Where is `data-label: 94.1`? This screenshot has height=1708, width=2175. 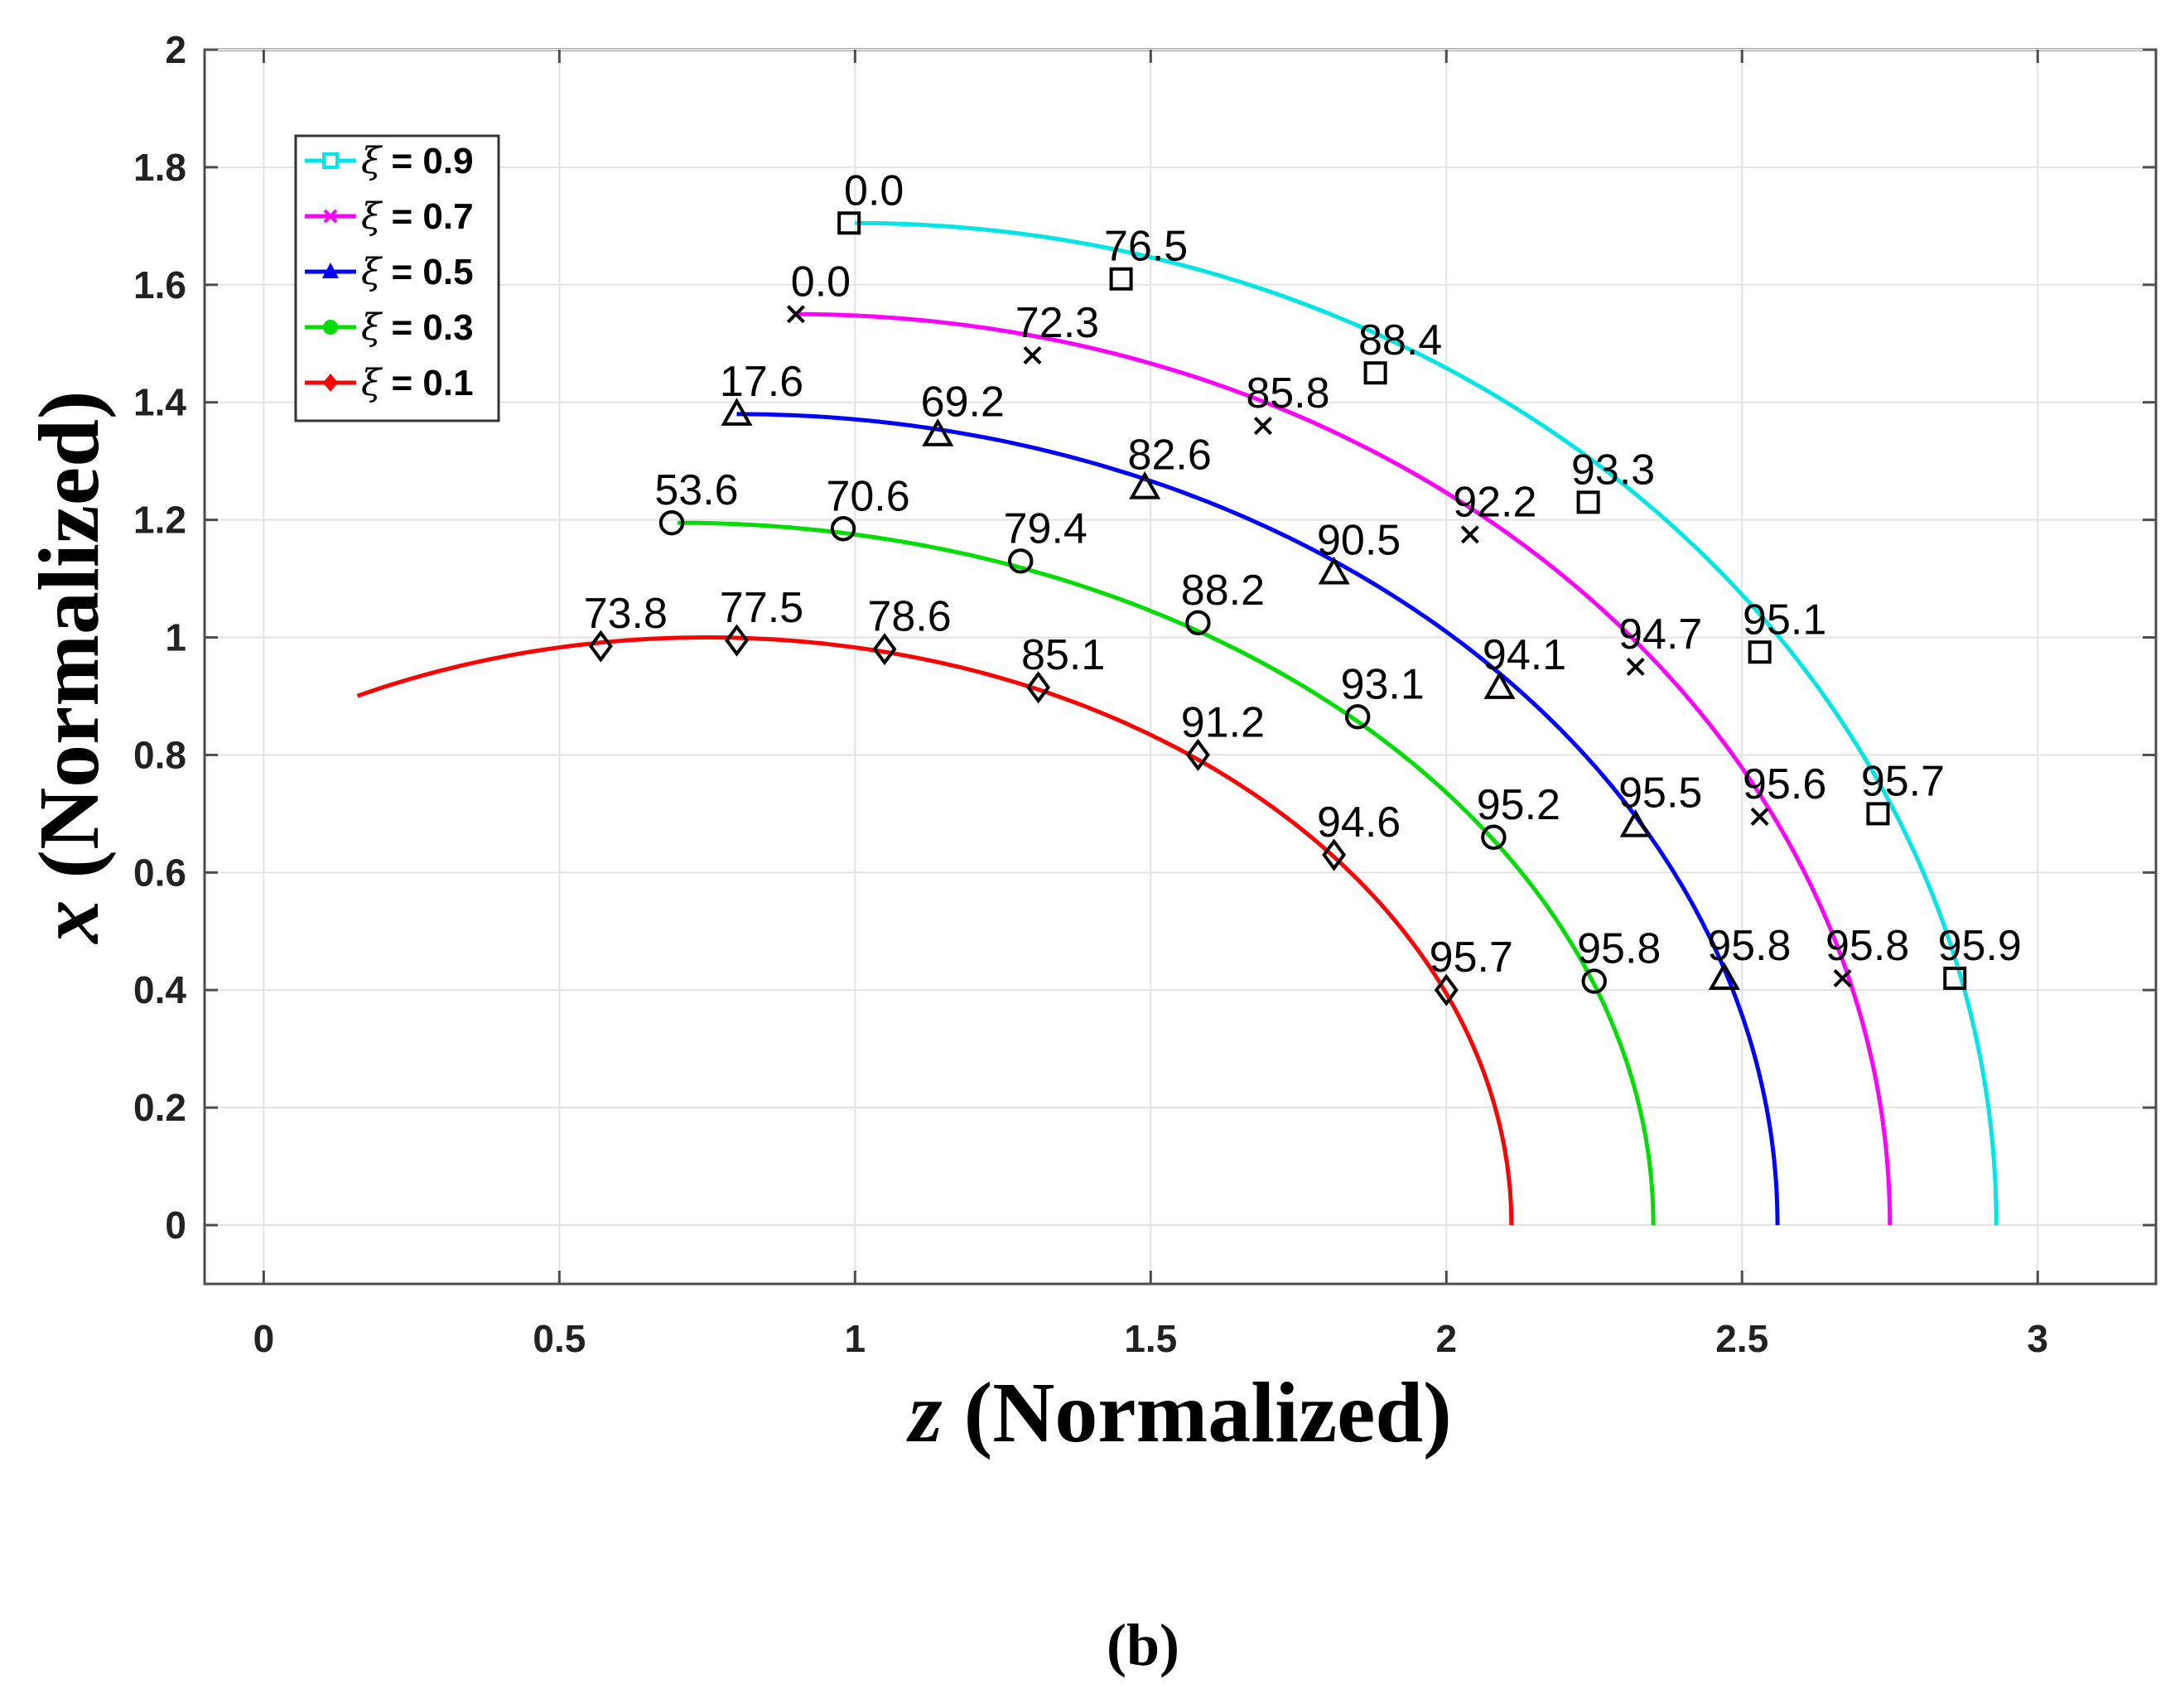
data-label: 94.1 is located at coordinates (1524, 655).